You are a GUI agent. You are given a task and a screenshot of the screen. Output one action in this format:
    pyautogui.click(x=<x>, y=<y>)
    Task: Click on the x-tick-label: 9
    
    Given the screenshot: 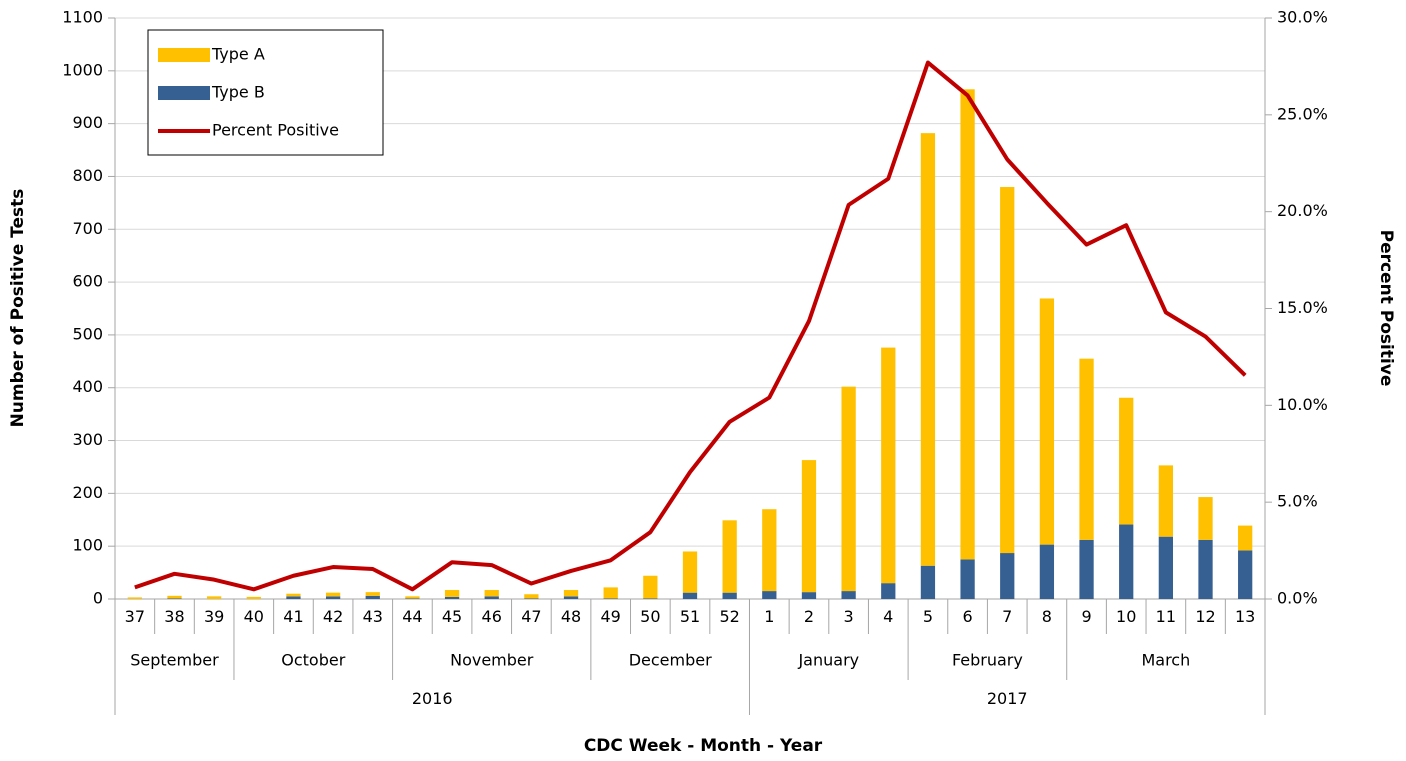 What is the action you would take?
    pyautogui.click(x=1086, y=616)
    